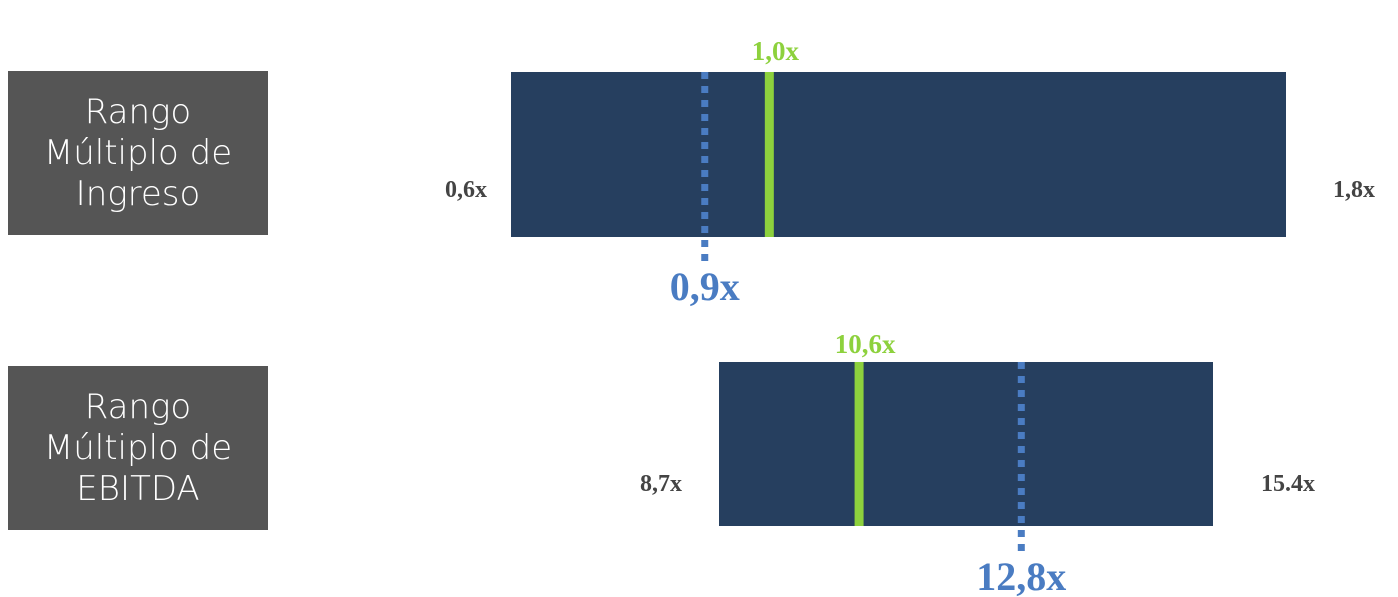  What do you see at coordinates (966, 444) in the screenshot?
I see `range-bar` at bounding box center [966, 444].